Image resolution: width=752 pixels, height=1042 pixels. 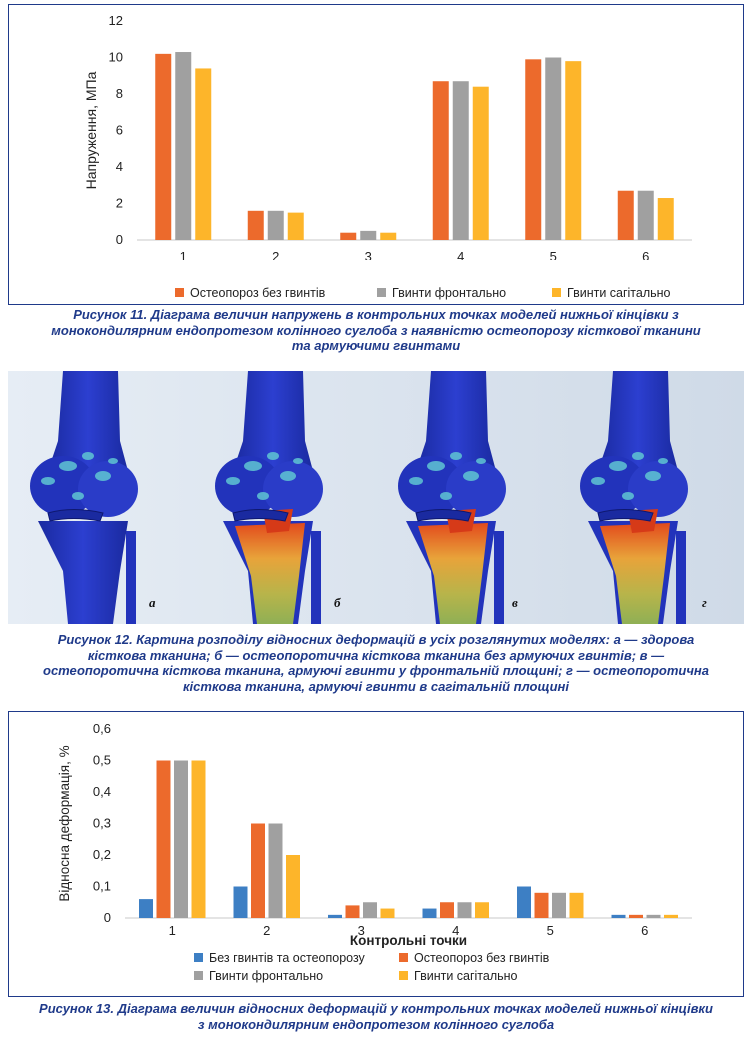 What do you see at coordinates (64, 823) in the screenshot?
I see `y-axis-title: Відносна деформація, %` at bounding box center [64, 823].